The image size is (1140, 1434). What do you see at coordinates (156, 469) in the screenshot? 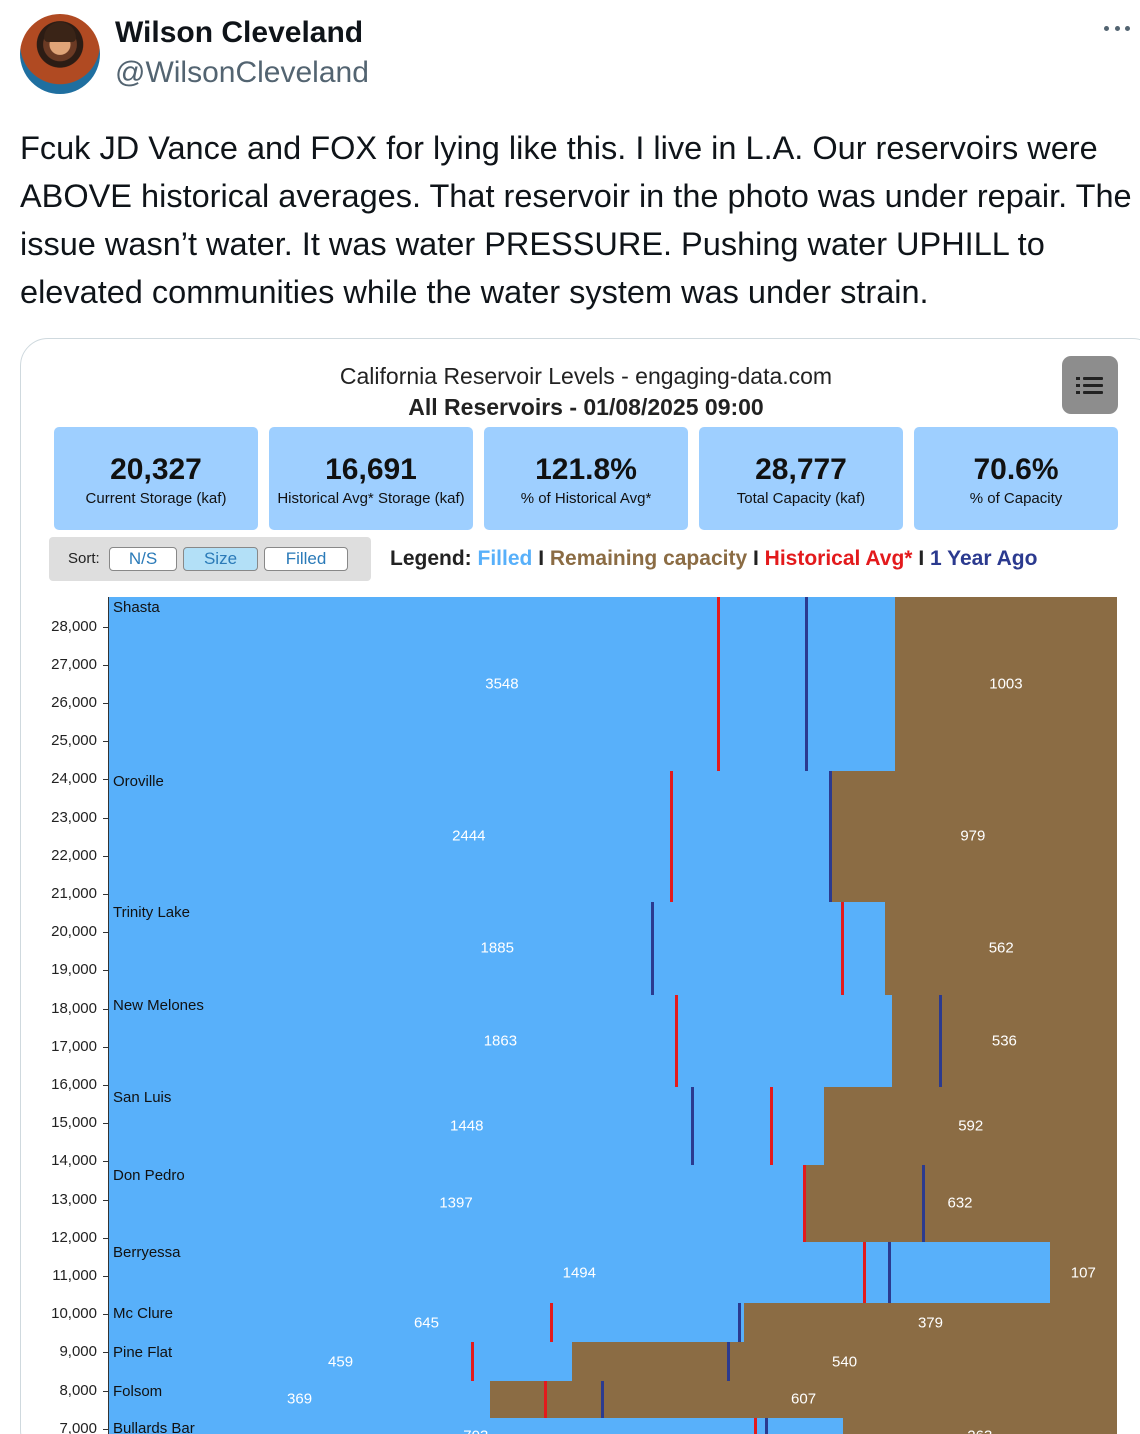
I see `kpi-value: 20,327` at bounding box center [156, 469].